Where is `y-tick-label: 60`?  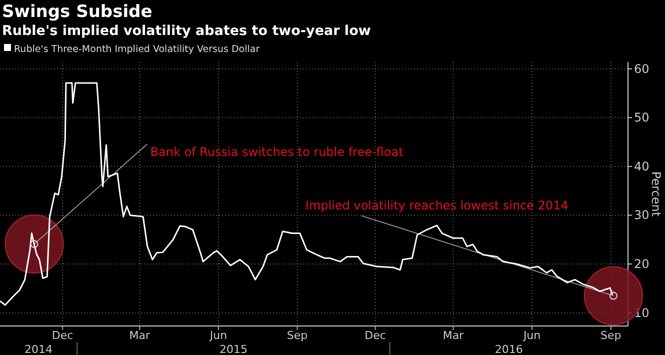
y-tick-label: 60 is located at coordinates (642, 69).